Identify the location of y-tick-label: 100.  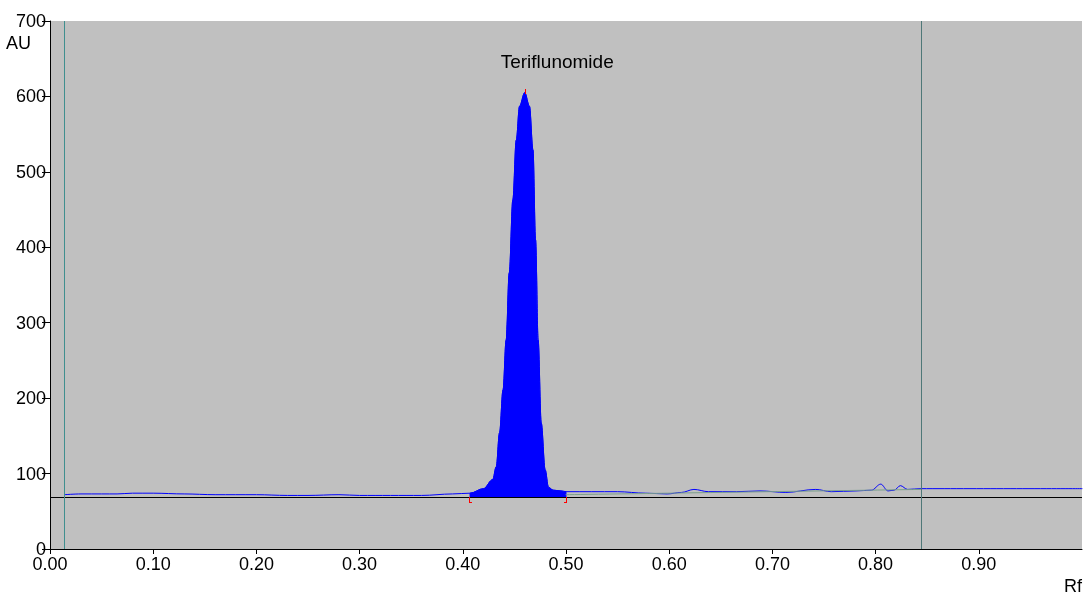
(30, 473).